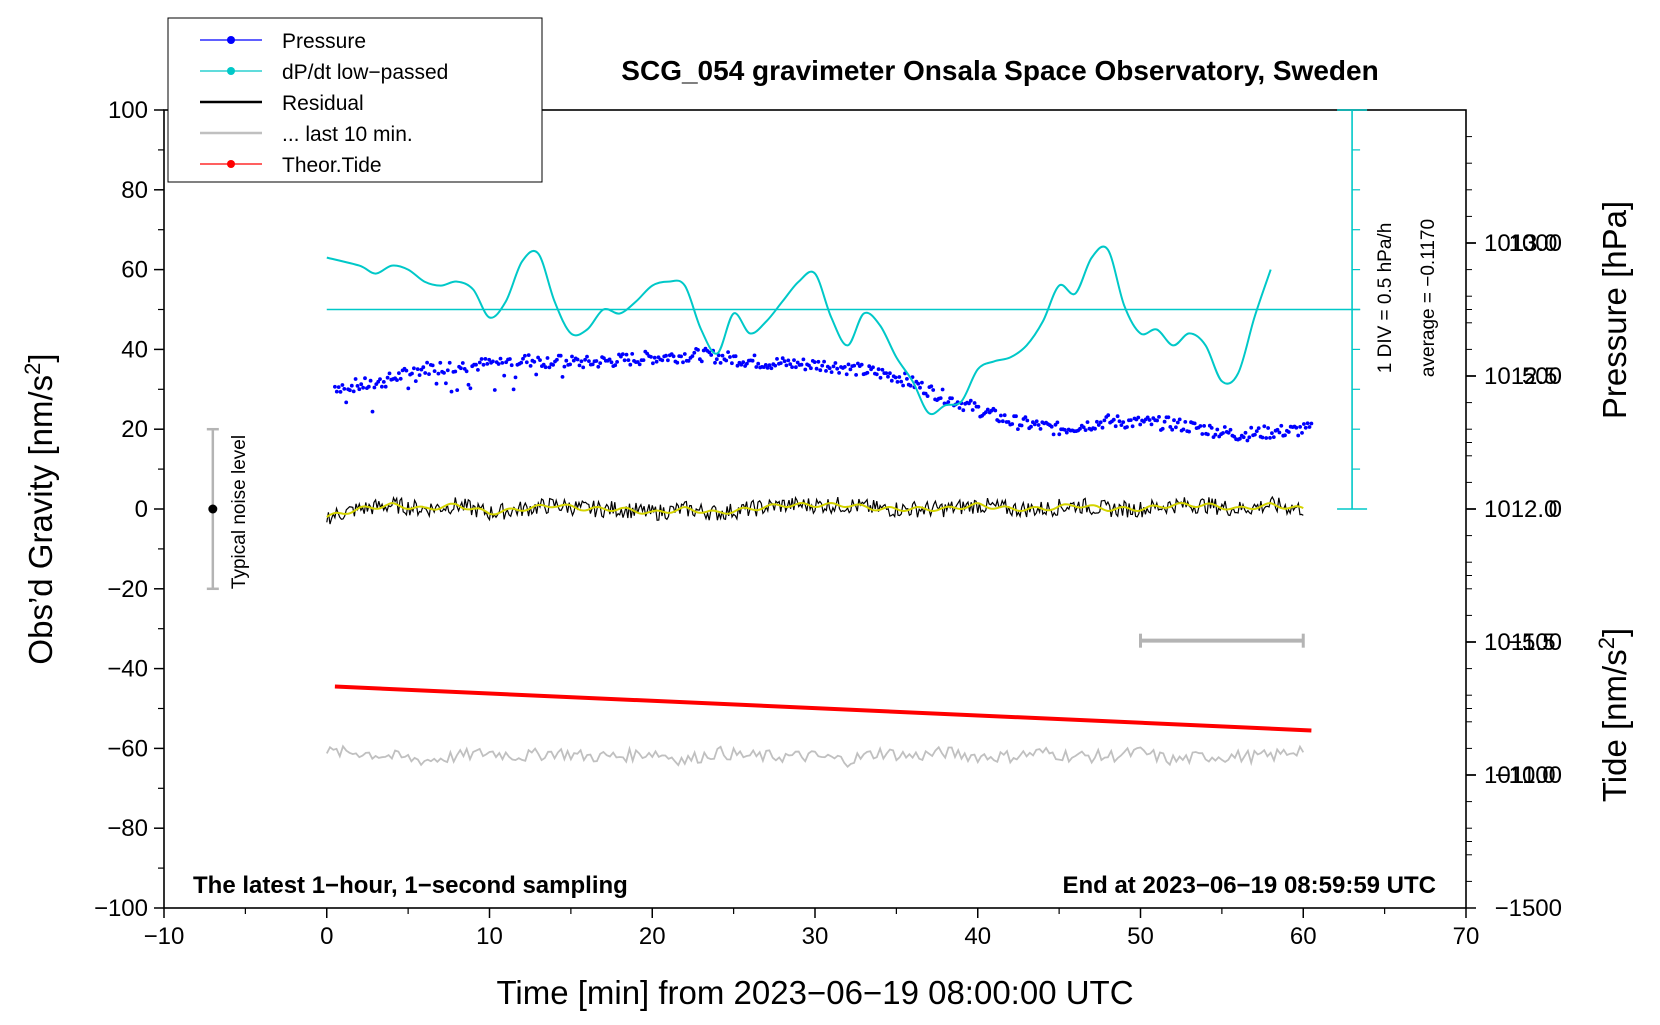 This screenshot has height=1025, width=1660. I want to click on noise-bar-center, so click(213, 509).